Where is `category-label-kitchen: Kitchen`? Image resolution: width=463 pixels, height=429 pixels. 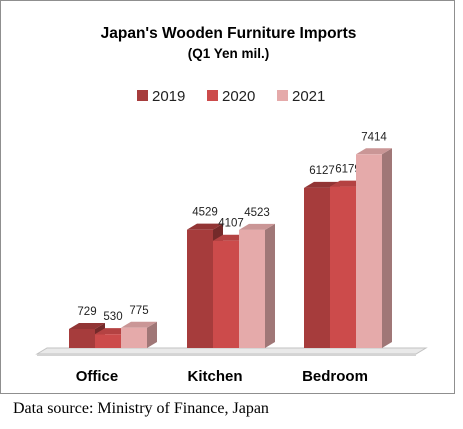
category-label-kitchen: Kitchen is located at coordinates (214, 376).